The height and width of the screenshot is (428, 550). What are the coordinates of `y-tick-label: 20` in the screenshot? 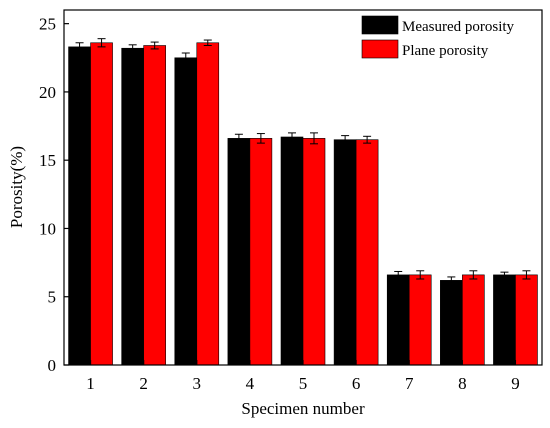 It's located at (47, 92).